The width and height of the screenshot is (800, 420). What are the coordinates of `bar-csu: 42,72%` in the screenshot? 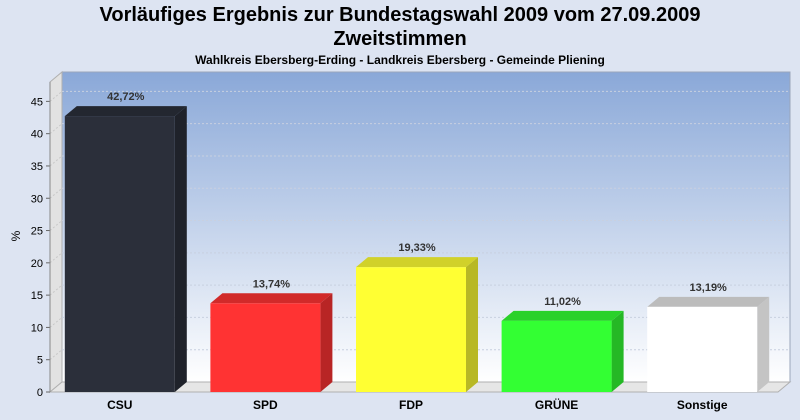 It's located at (125, 241).